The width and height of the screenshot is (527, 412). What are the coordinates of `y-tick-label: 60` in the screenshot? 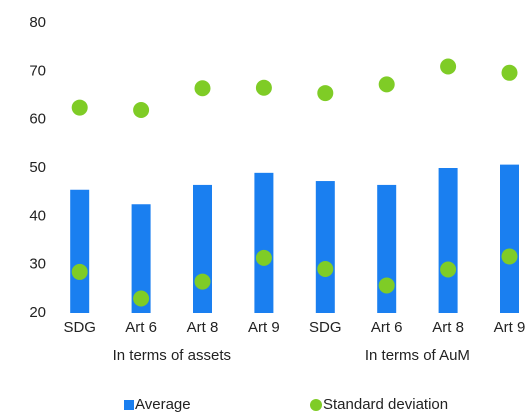 It's located at (37, 119).